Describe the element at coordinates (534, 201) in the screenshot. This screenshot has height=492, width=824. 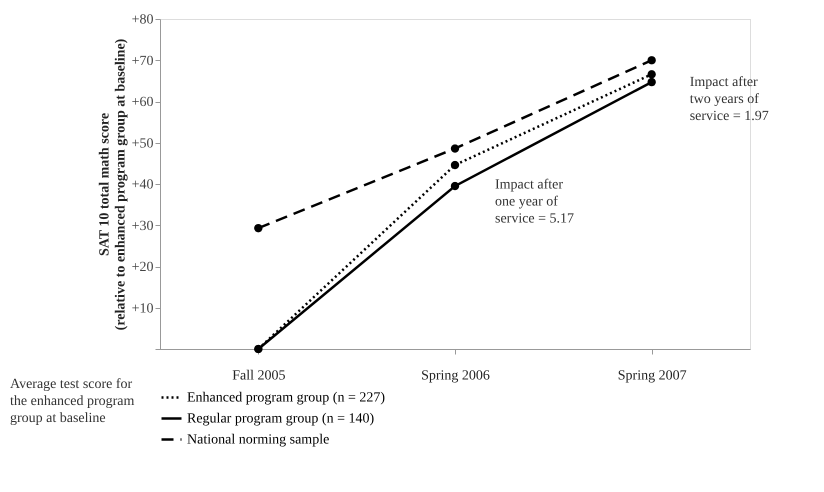
I see `annotation: Impact after one year of service = 5.17` at that location.